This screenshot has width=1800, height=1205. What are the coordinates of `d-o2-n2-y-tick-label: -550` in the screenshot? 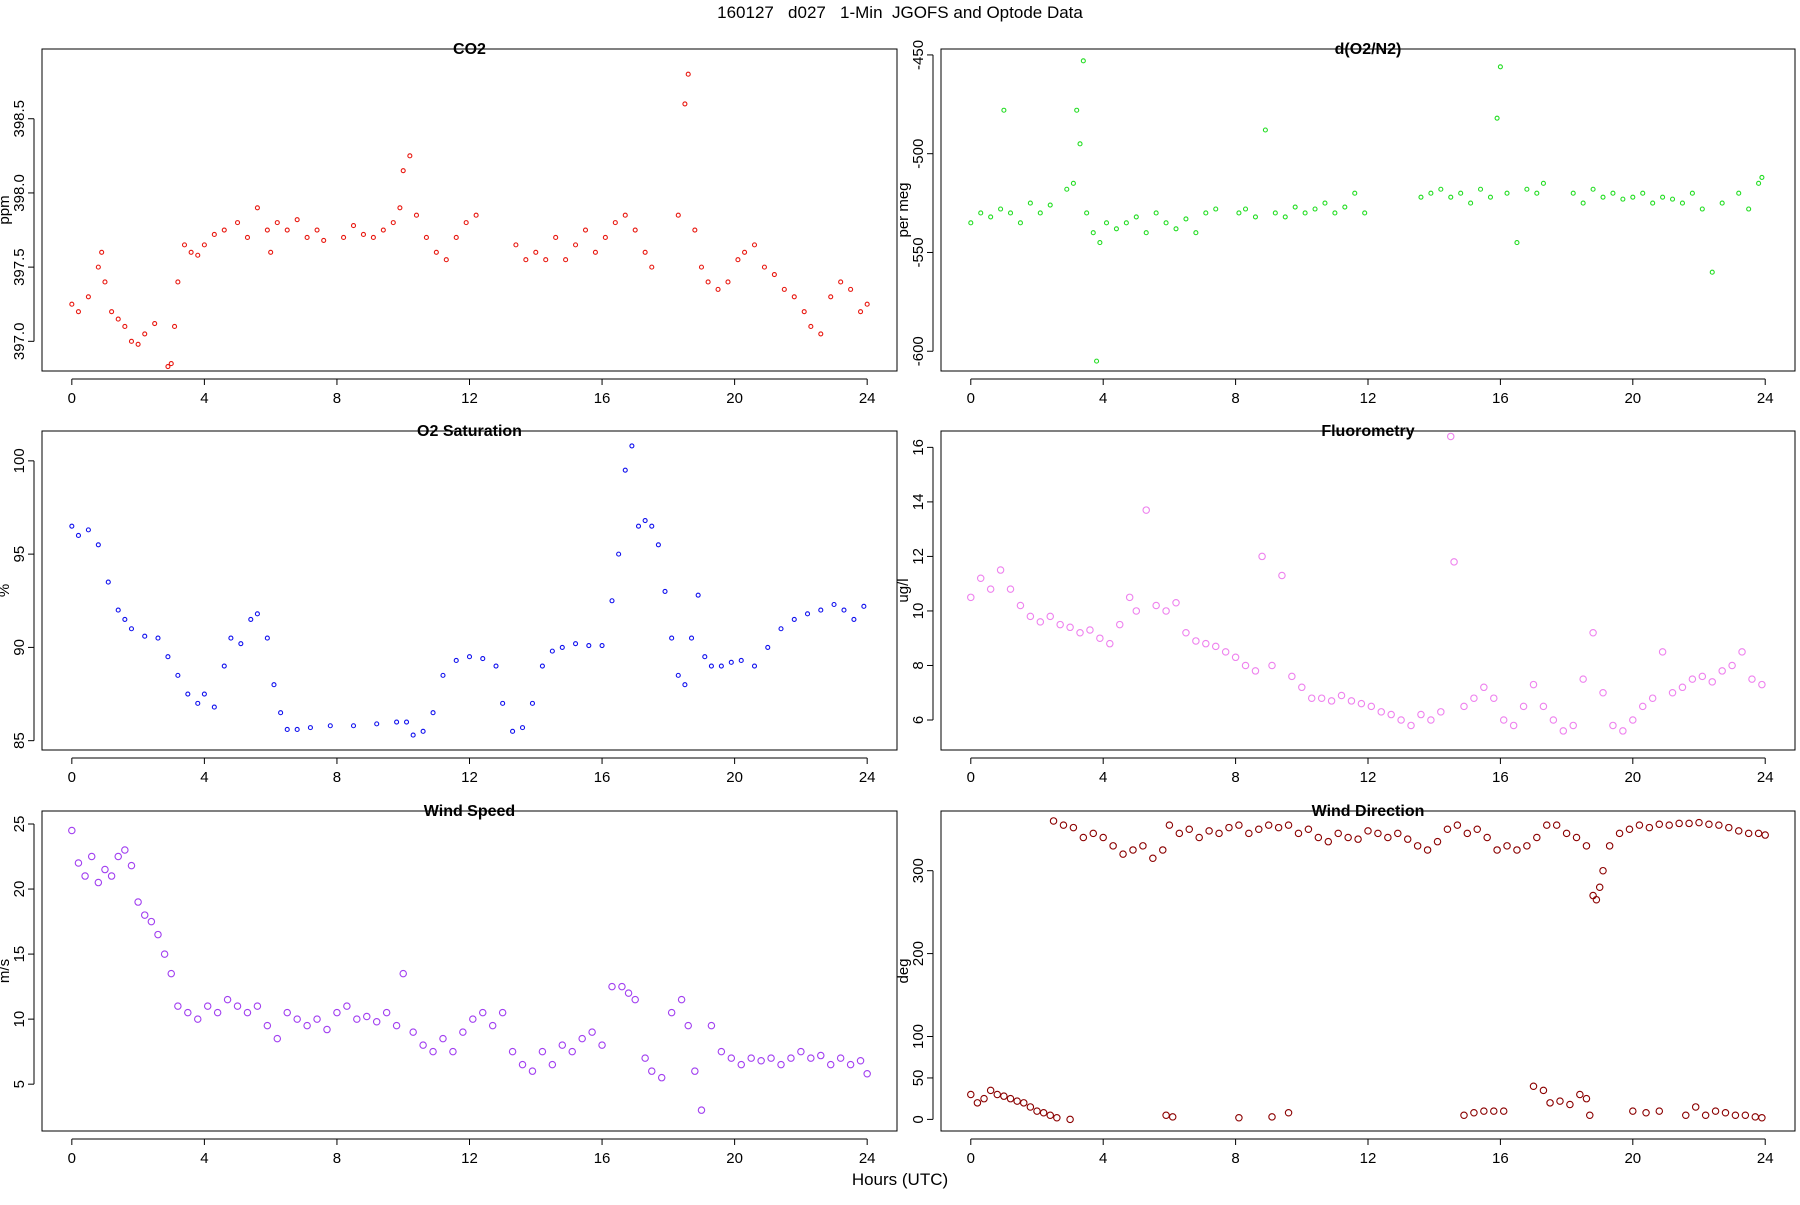 It's located at (918, 252).